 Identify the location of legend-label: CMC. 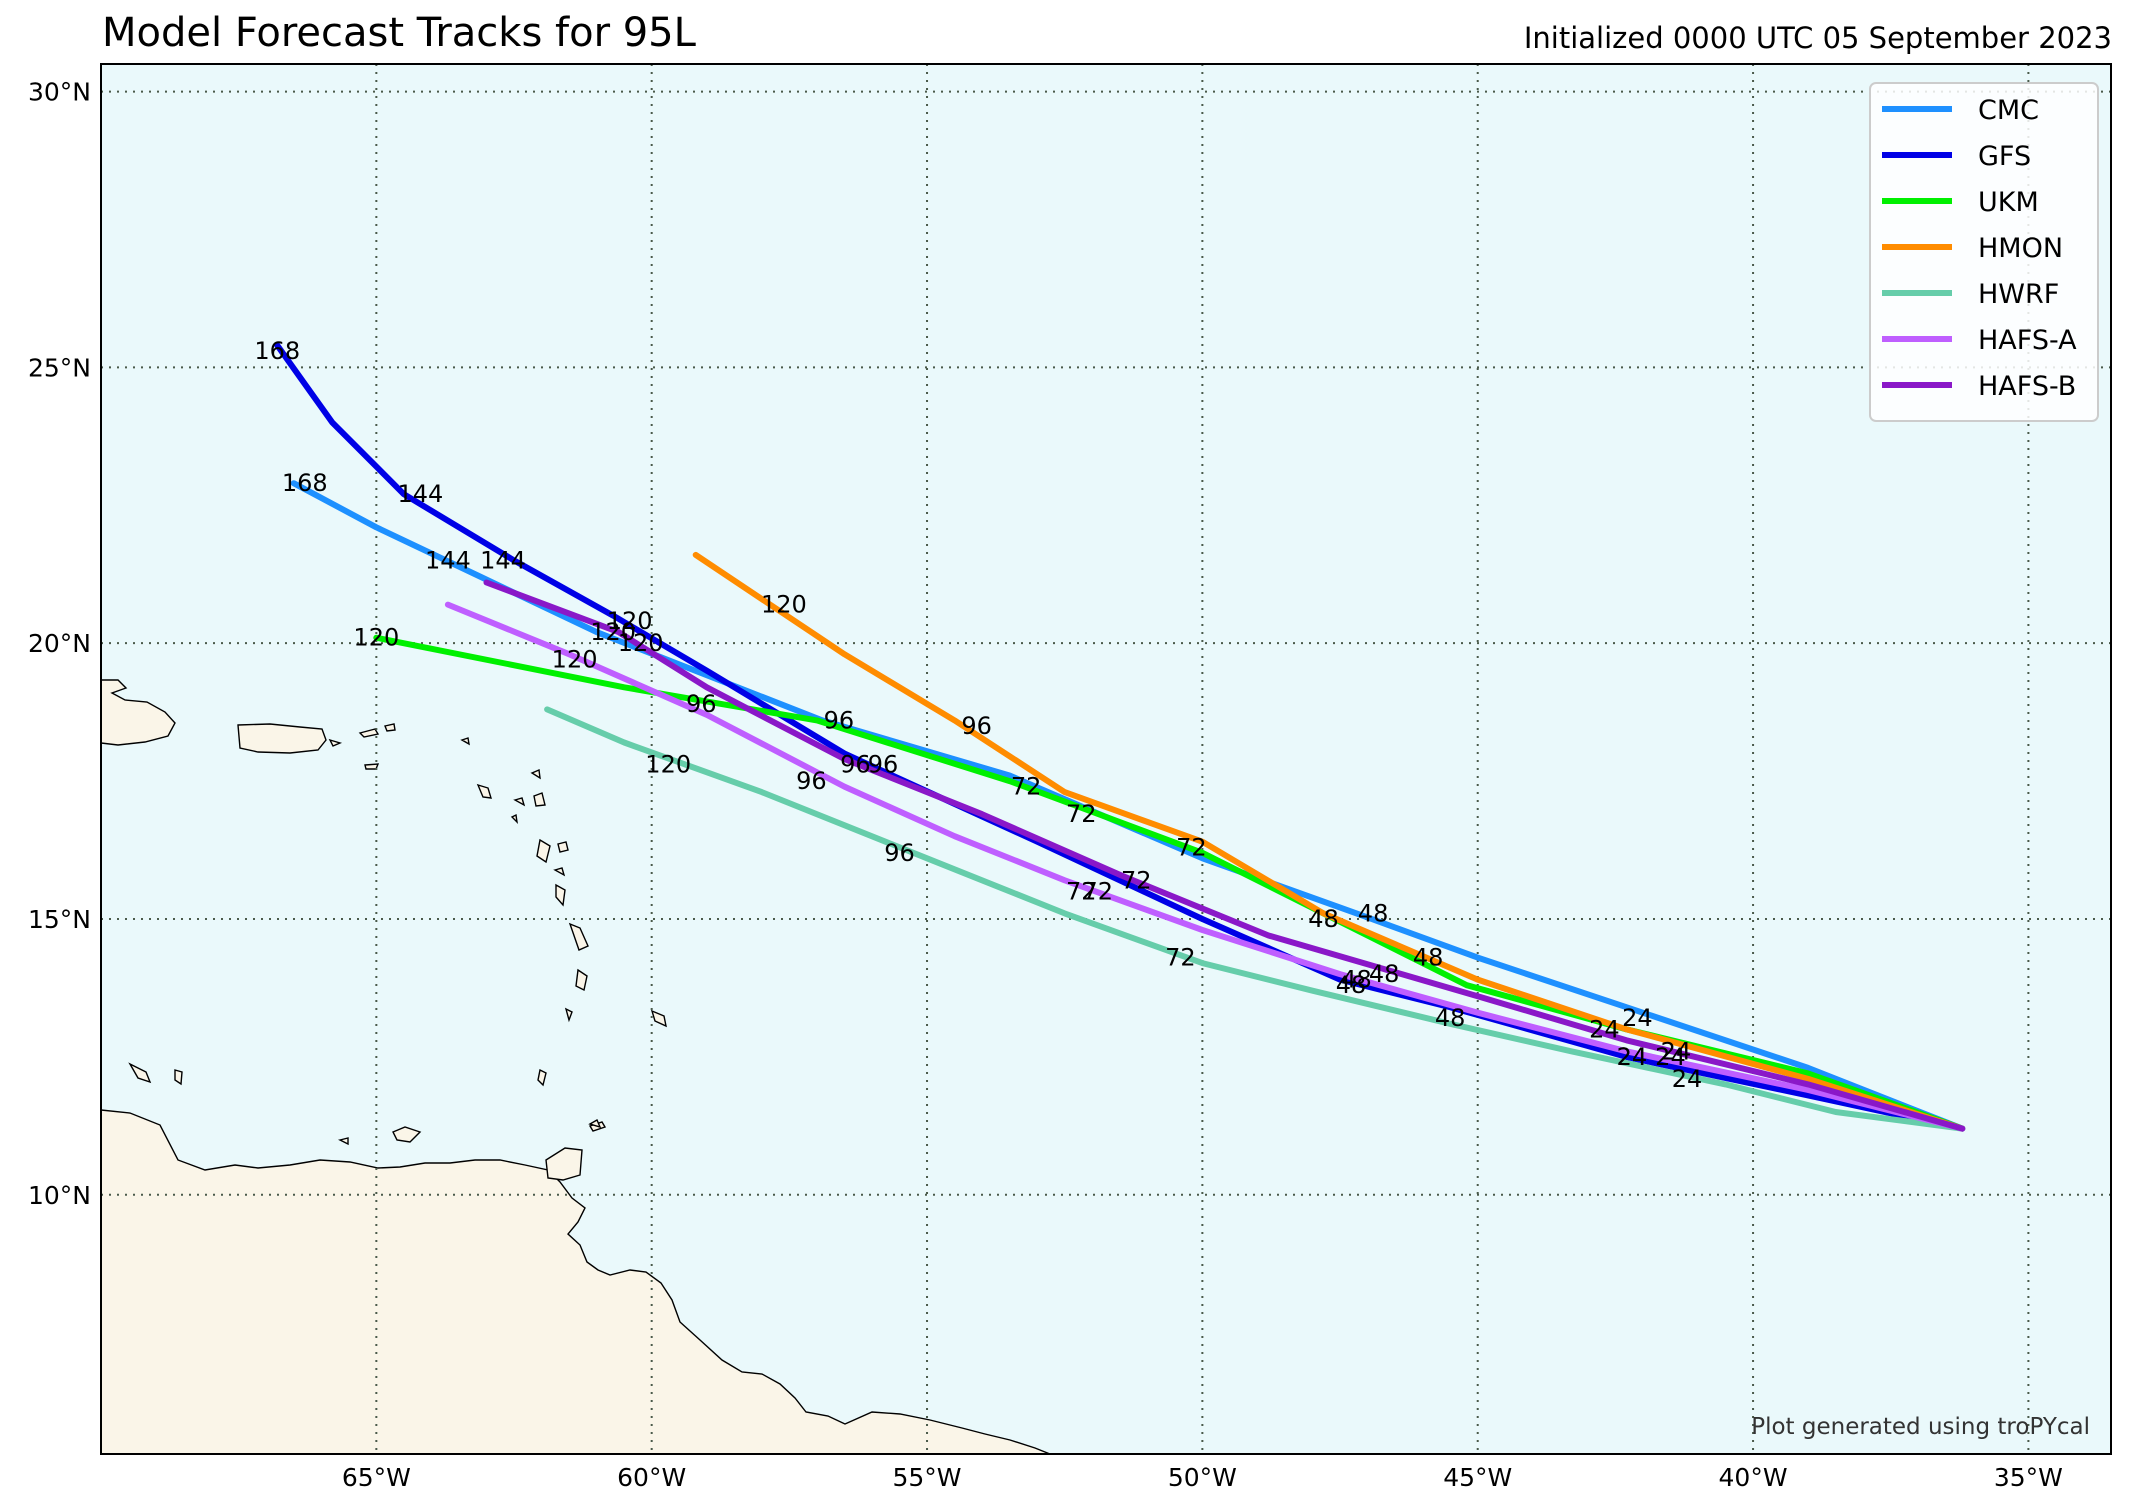
(2008, 110).